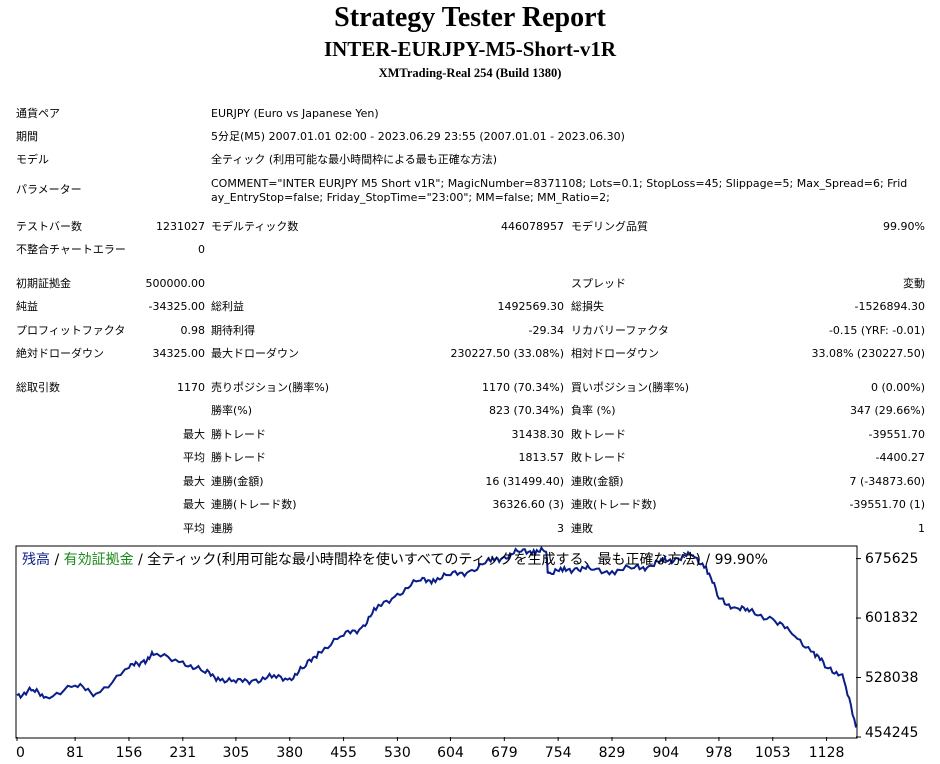 This screenshot has width=940, height=764. Describe the element at coordinates (892, 677) in the screenshot. I see `y-tick-label: 528038` at that location.